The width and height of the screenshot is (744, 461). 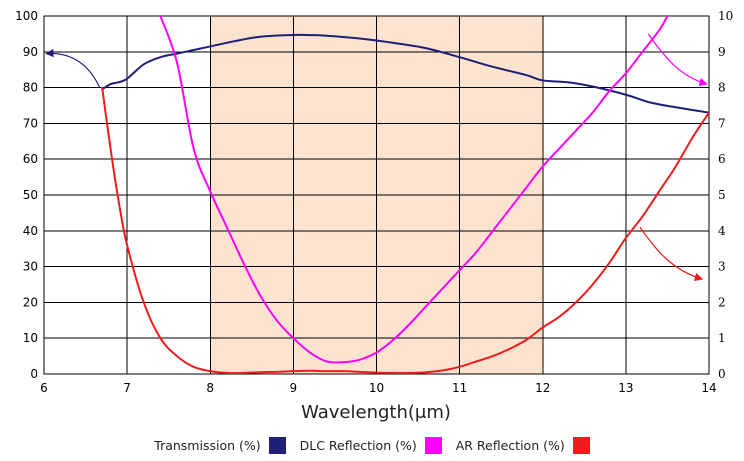 I want to click on legend-label: DLC Reflection (%), so click(x=358, y=445).